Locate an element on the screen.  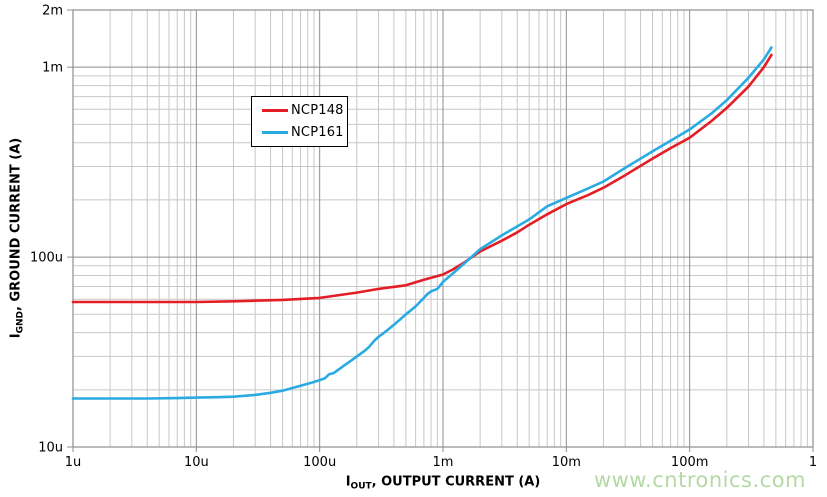
x-tick-label: 1u is located at coordinates (73, 462).